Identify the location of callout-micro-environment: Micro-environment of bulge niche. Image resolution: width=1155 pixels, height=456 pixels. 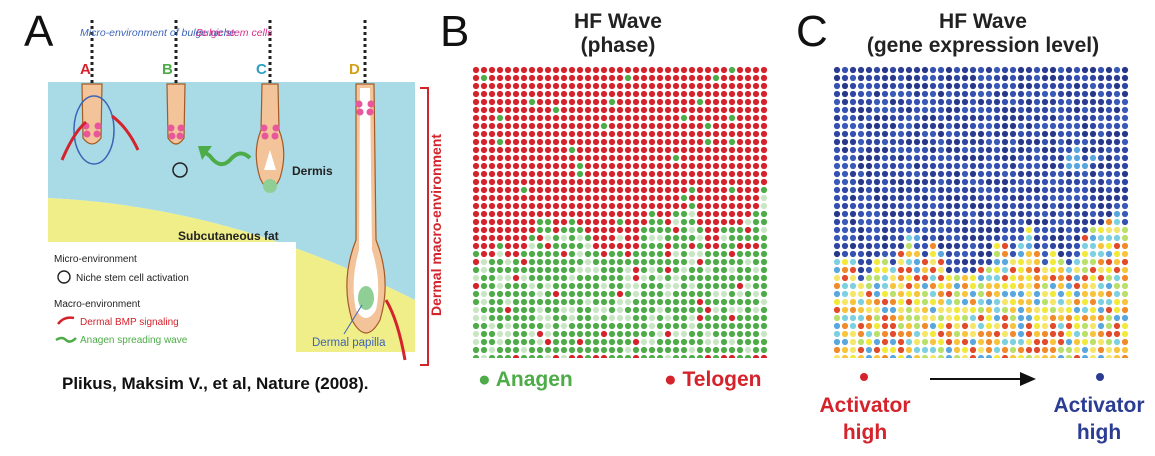
(157, 33).